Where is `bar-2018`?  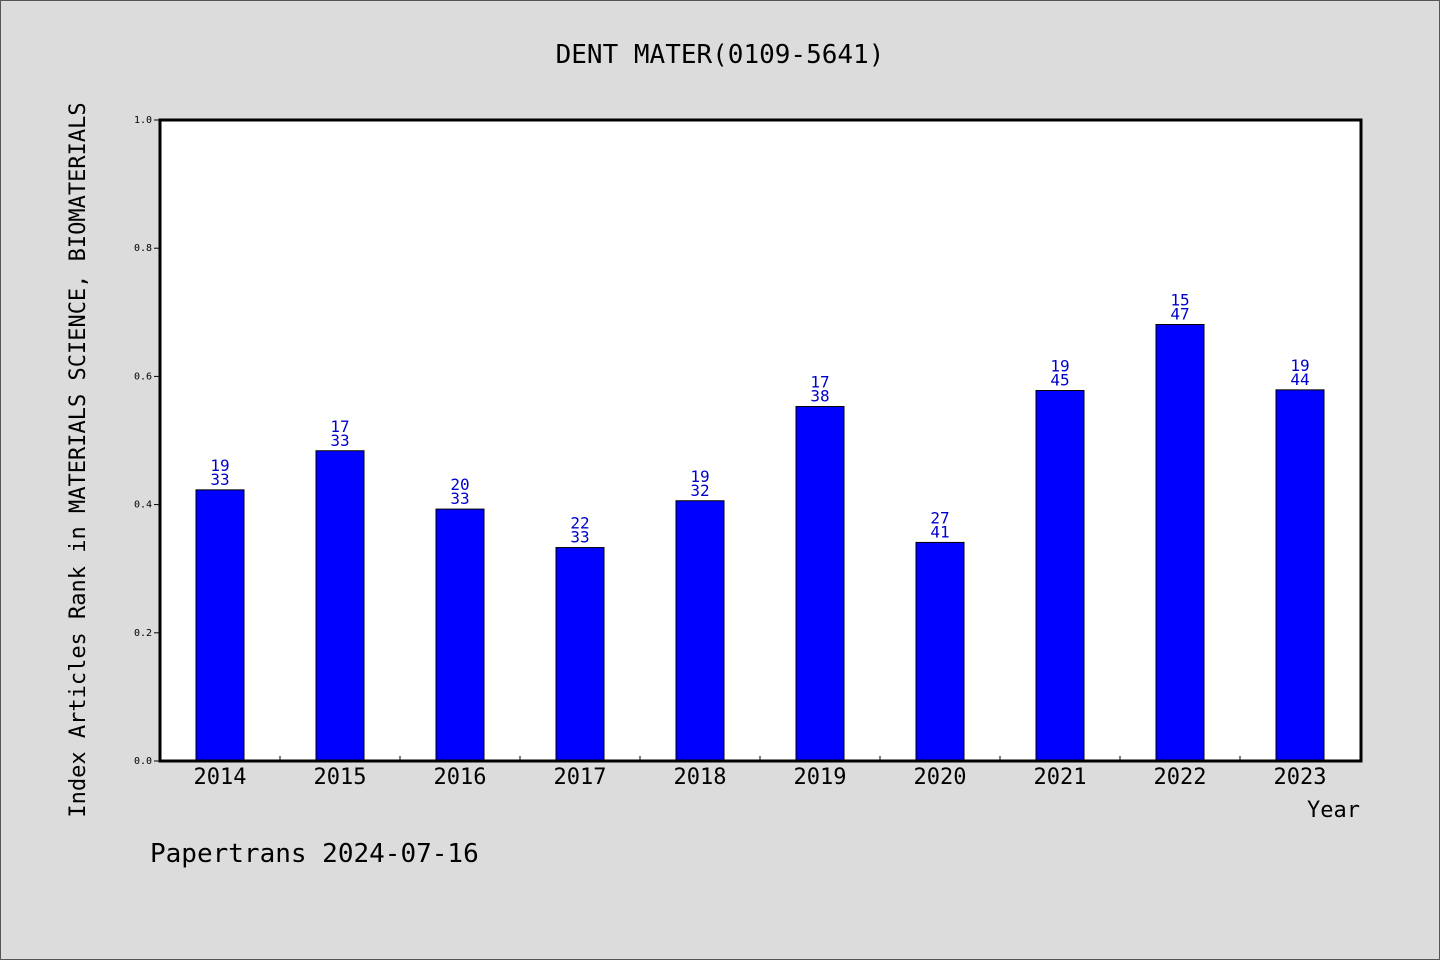
bar-2018 is located at coordinates (700, 631).